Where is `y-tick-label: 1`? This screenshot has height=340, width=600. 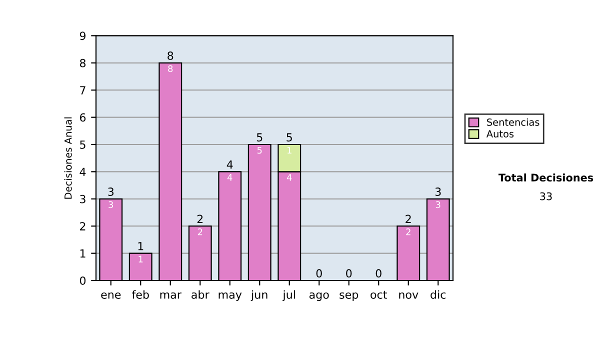 y-tick-label: 1 is located at coordinates (83, 253).